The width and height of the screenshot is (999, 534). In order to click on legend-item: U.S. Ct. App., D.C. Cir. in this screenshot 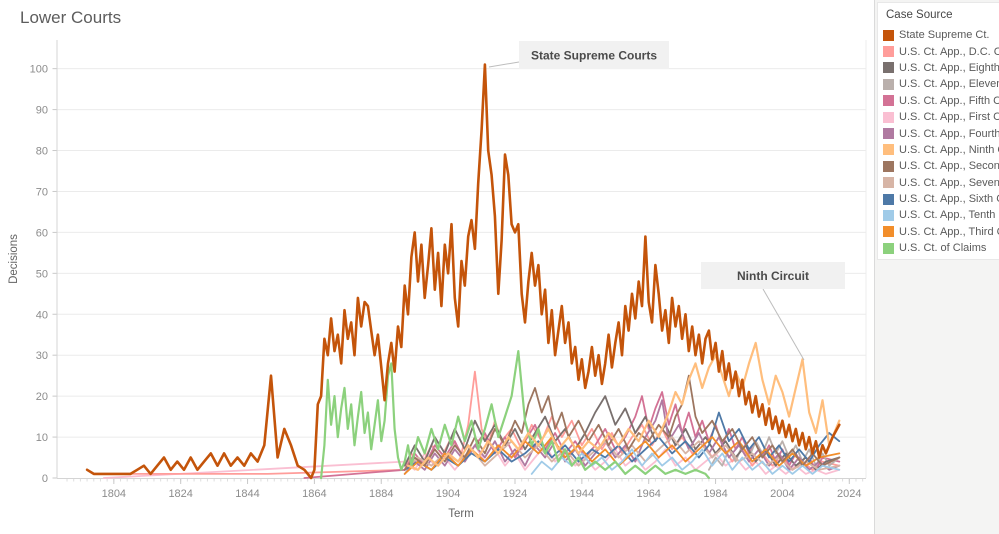, I will do `click(938, 51)`.